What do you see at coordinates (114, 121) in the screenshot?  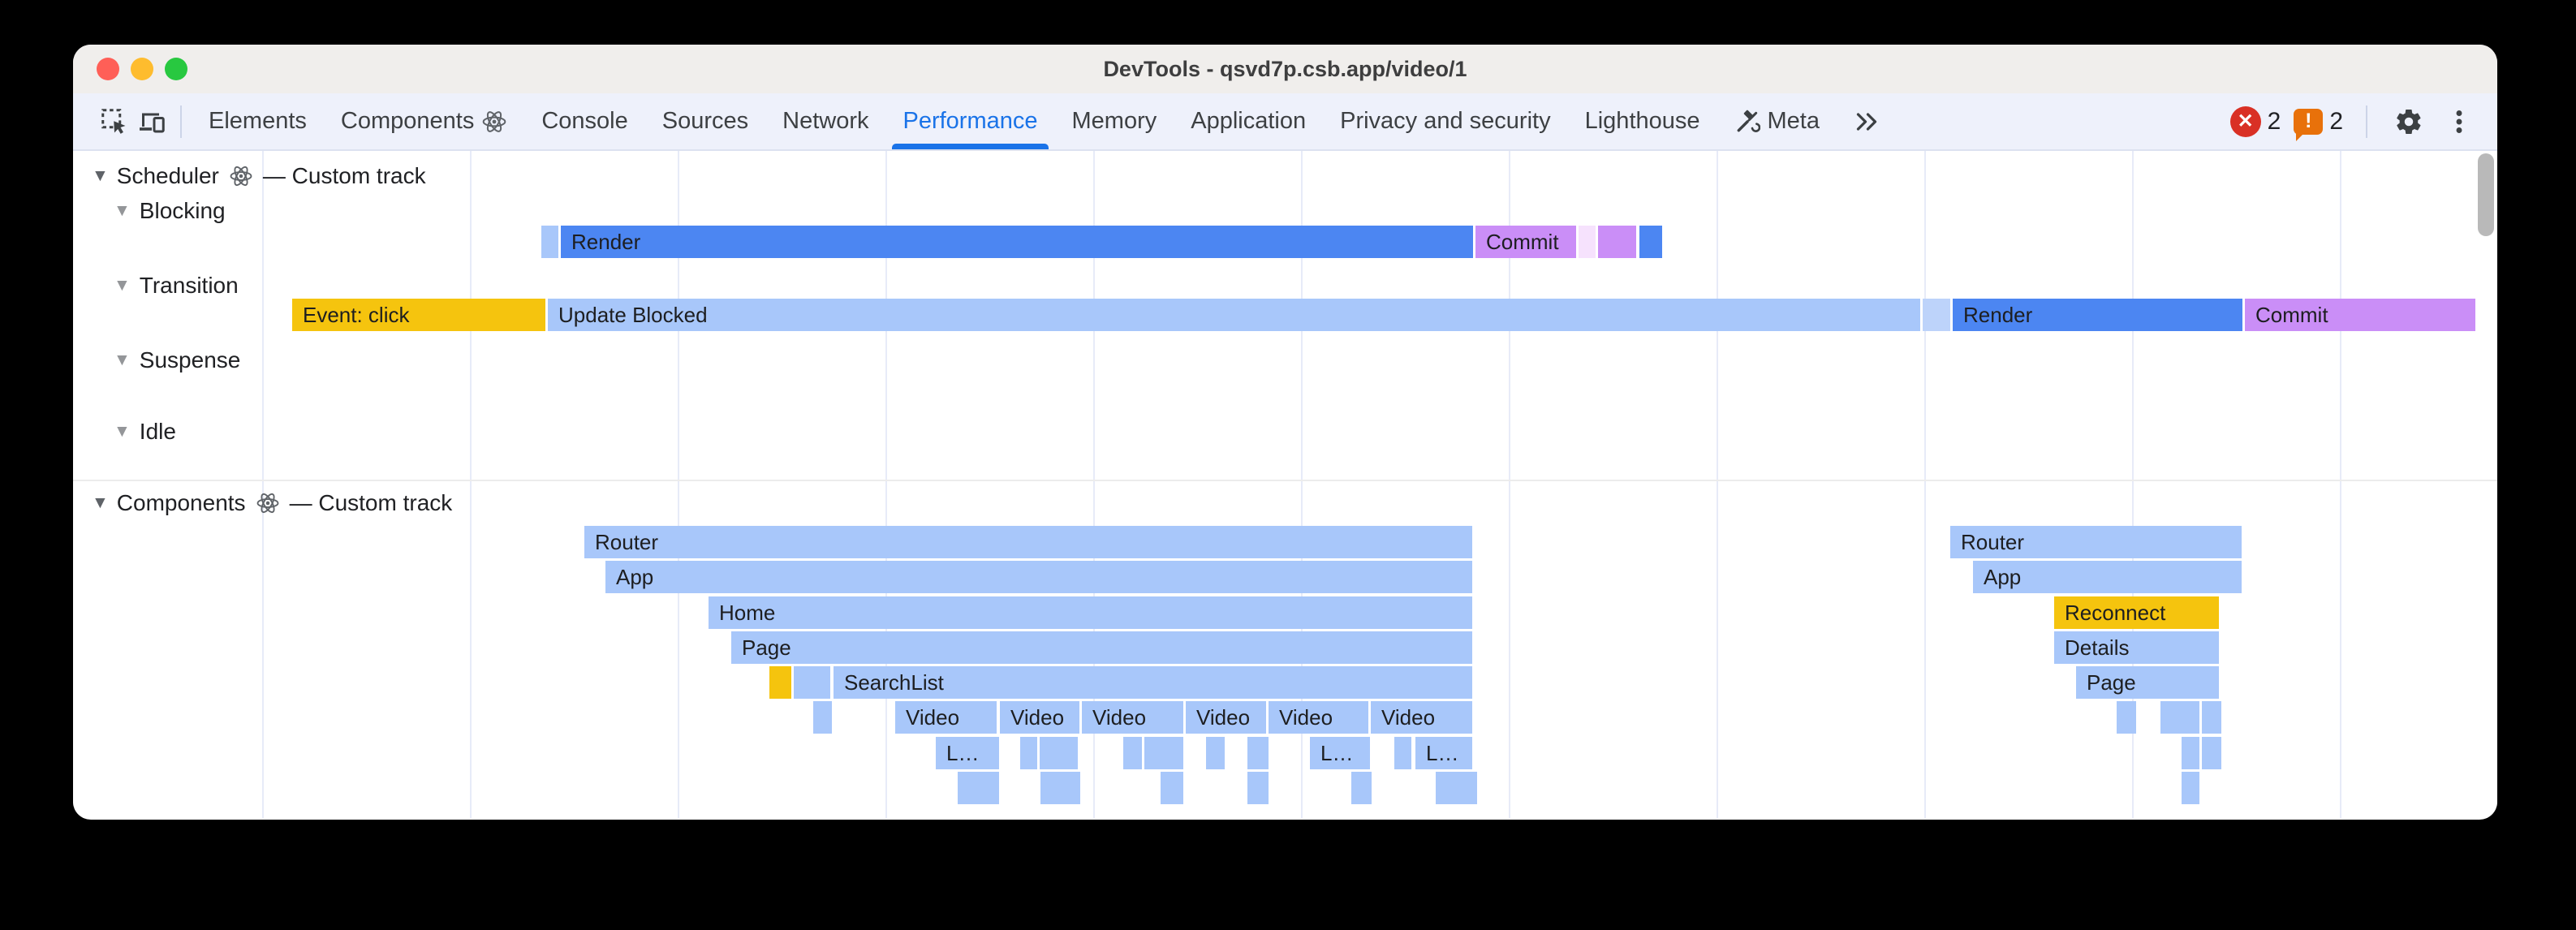 I see `inspect-icon` at bounding box center [114, 121].